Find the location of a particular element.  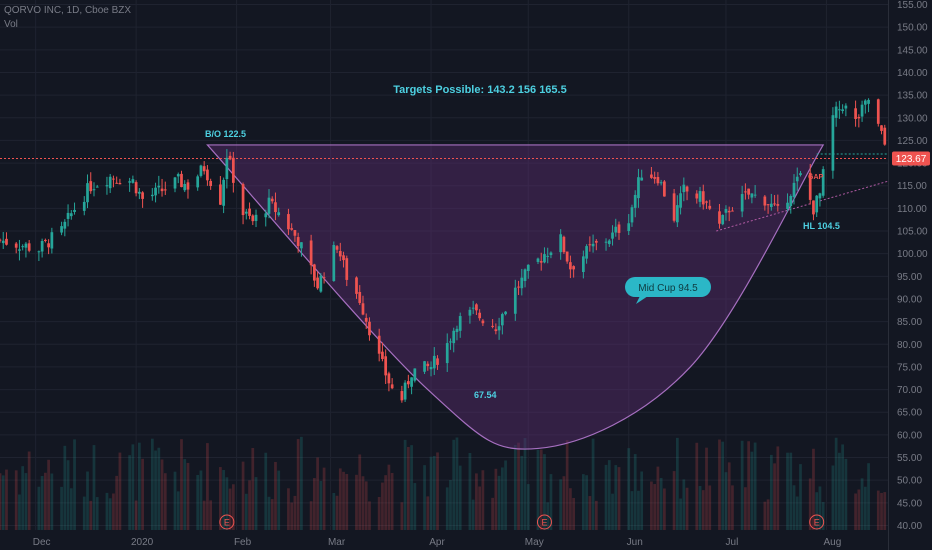

price-axis-panel is located at coordinates (910, 275).